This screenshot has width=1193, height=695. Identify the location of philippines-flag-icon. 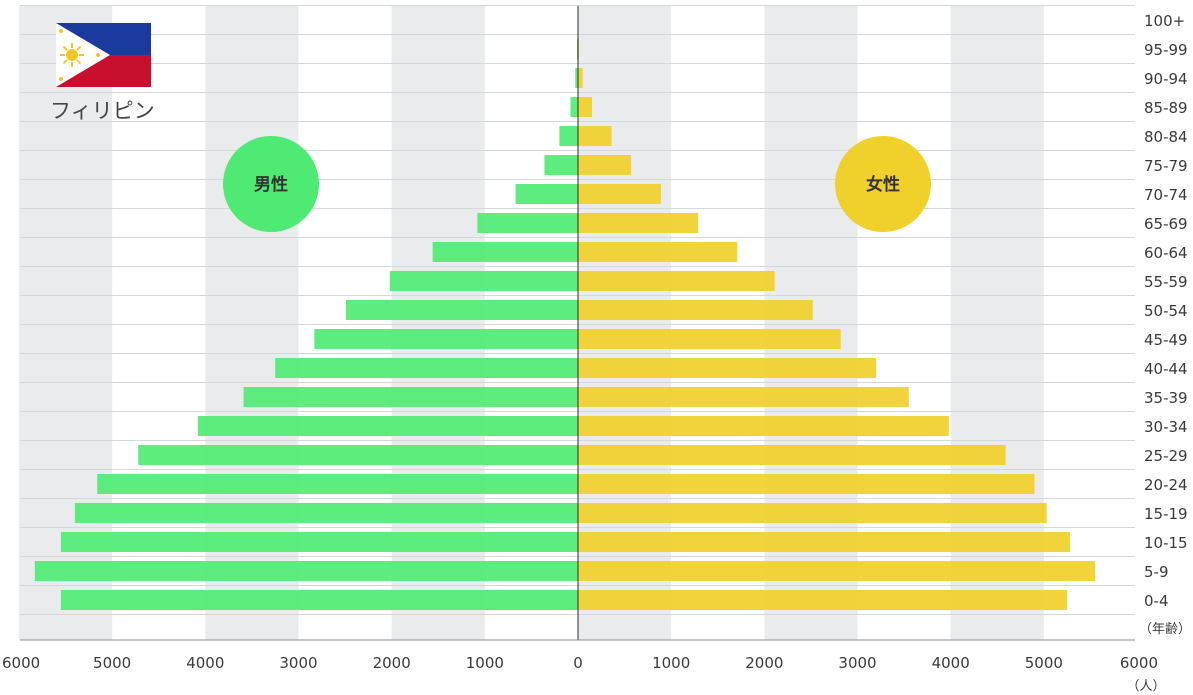
(103, 55).